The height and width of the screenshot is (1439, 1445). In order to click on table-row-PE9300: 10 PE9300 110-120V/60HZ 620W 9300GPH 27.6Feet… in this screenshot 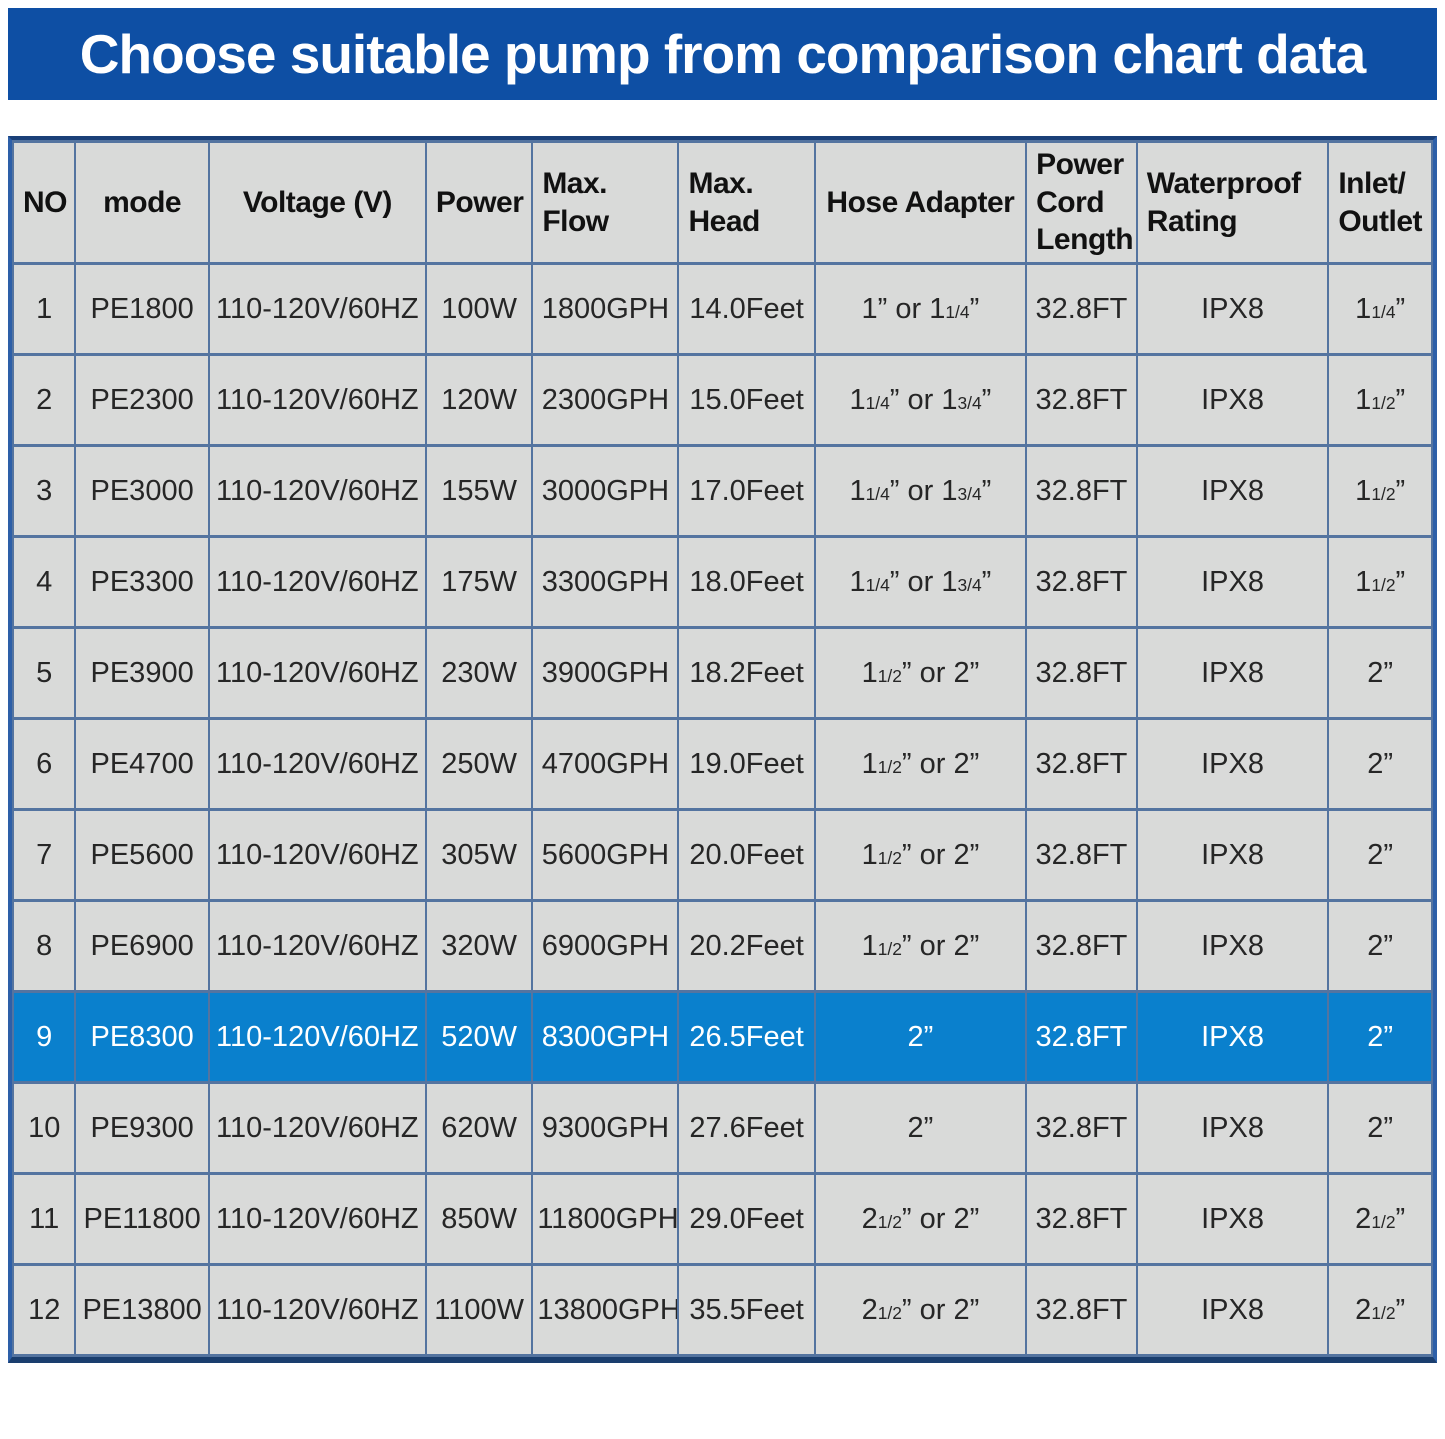, I will do `click(722, 1128)`.